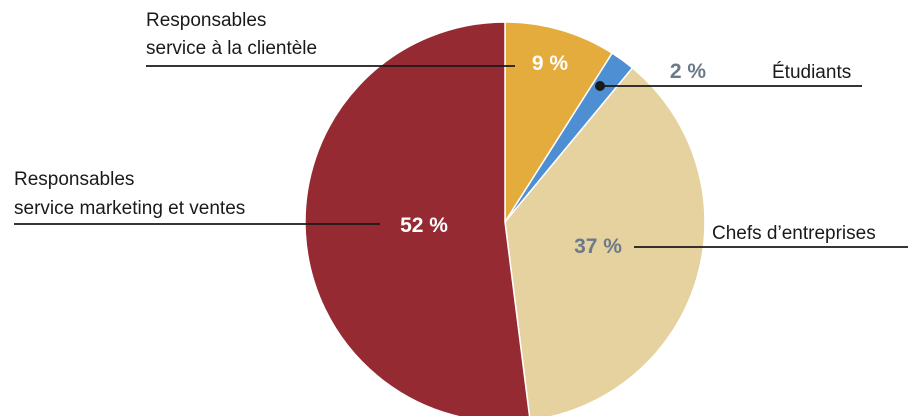 The width and height of the screenshot is (908, 416). What do you see at coordinates (600, 86) in the screenshot?
I see `leader-dot-students` at bounding box center [600, 86].